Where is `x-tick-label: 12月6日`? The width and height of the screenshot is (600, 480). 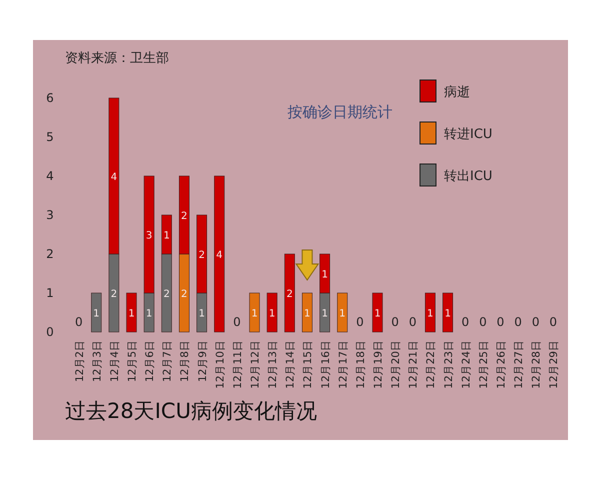 x-tick-label: 12月6日 is located at coordinates (150, 361).